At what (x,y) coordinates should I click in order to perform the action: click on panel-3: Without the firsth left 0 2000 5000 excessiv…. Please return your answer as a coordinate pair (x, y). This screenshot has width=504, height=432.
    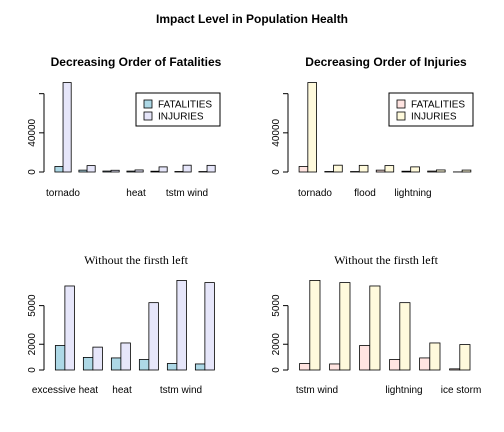
    Looking at the image, I should click on (121, 324).